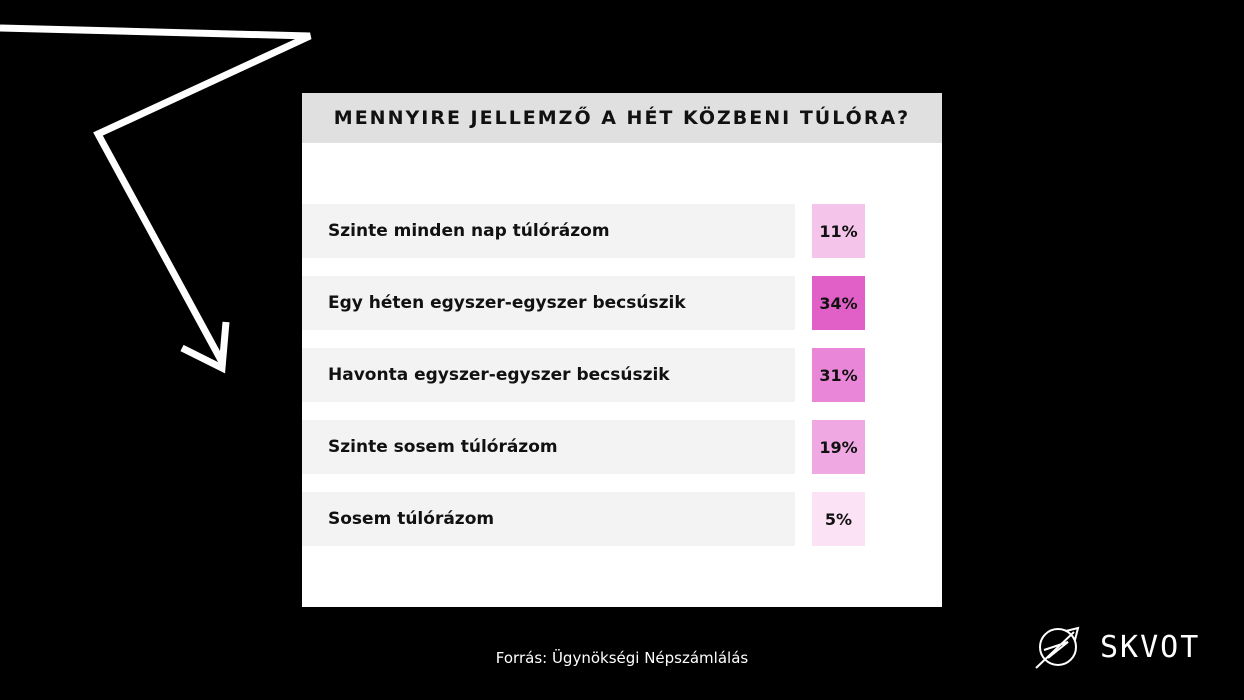 This screenshot has width=1244, height=700. Describe the element at coordinates (548, 303) in the screenshot. I see `row-label: Egy héten egyszer-egyszer becsúszik` at that location.